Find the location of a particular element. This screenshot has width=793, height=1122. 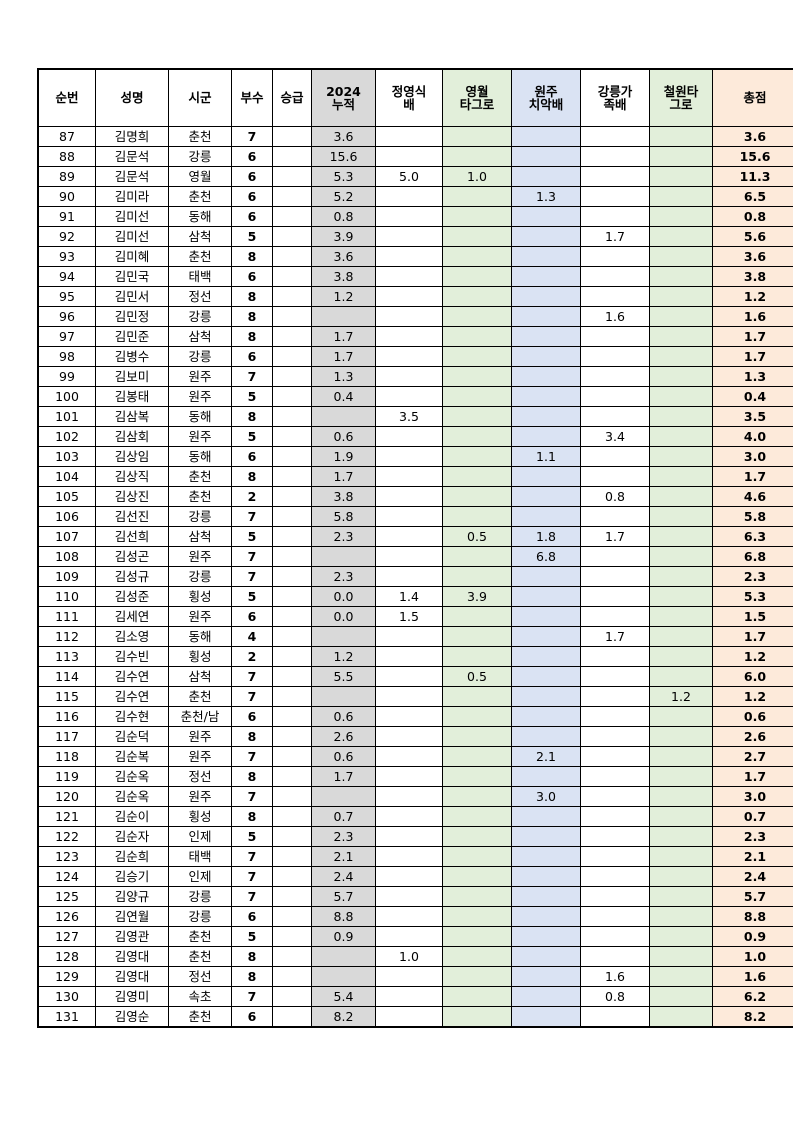

table-row: 92 김미선 삼척 5 3.9 1.7 5.6 is located at coordinates (415, 236).